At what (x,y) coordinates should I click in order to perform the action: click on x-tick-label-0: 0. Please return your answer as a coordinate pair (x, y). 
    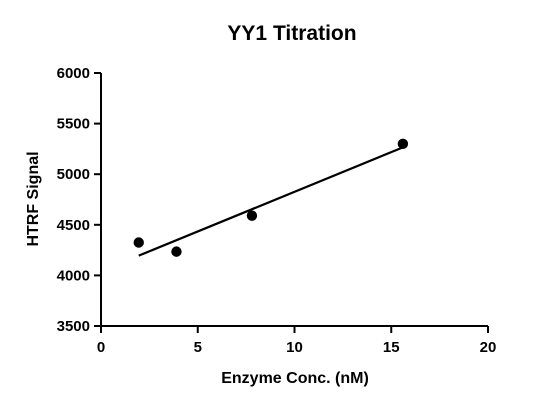
    Looking at the image, I should click on (101, 347).